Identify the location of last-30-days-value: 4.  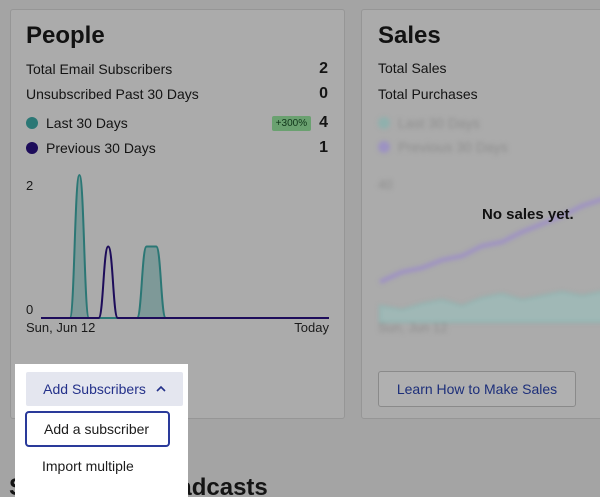
(323, 122).